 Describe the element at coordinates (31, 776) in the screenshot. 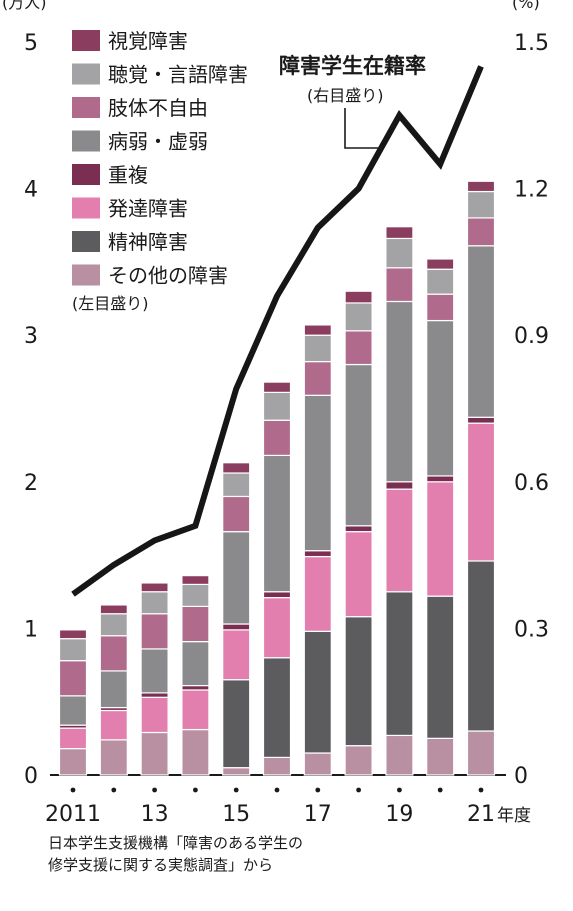

I see `left-tick-label: 0` at that location.